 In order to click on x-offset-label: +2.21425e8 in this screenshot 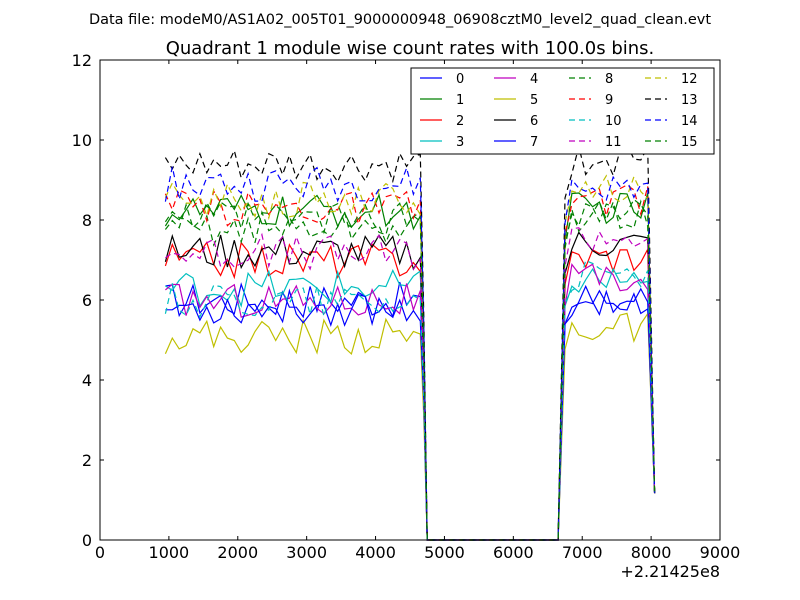, I will do `click(670, 571)`.